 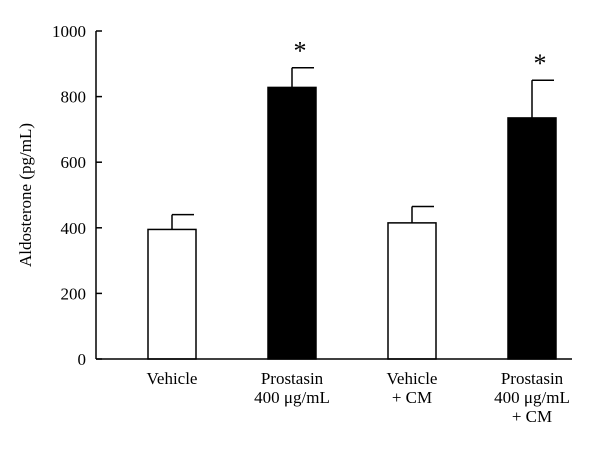 I want to click on y-axis: 0 200 400 600 800 1000, so click(x=77, y=195).